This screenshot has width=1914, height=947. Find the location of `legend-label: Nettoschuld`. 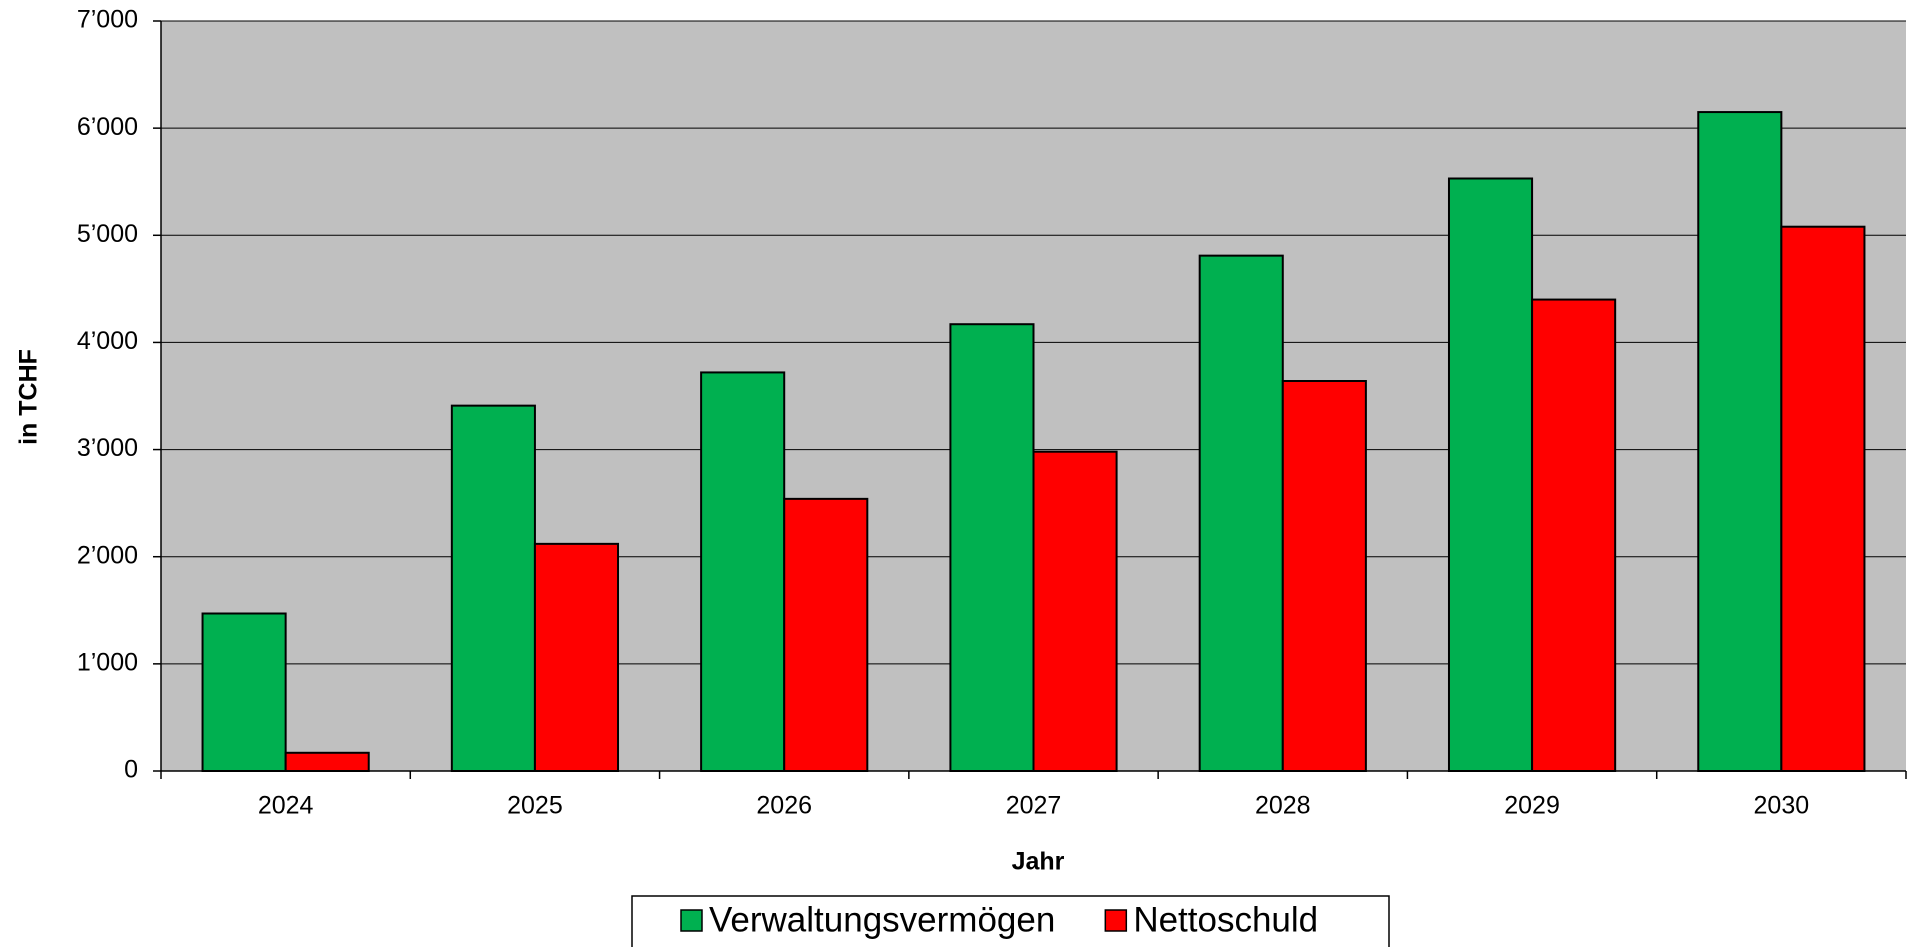

legend-label: Nettoschuld is located at coordinates (1225, 919).